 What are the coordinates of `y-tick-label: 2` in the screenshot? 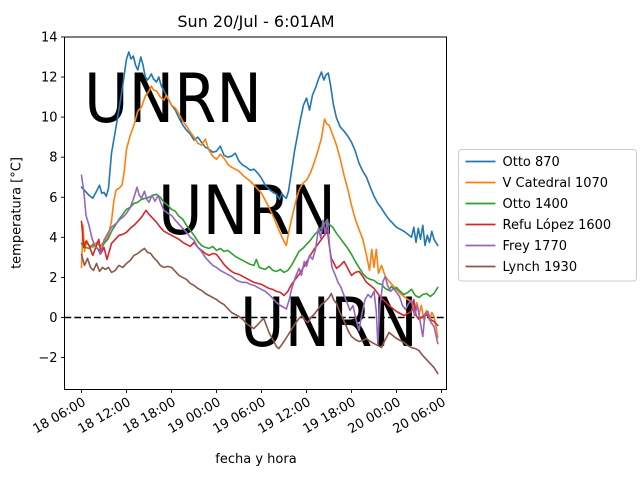 It's located at (53, 278).